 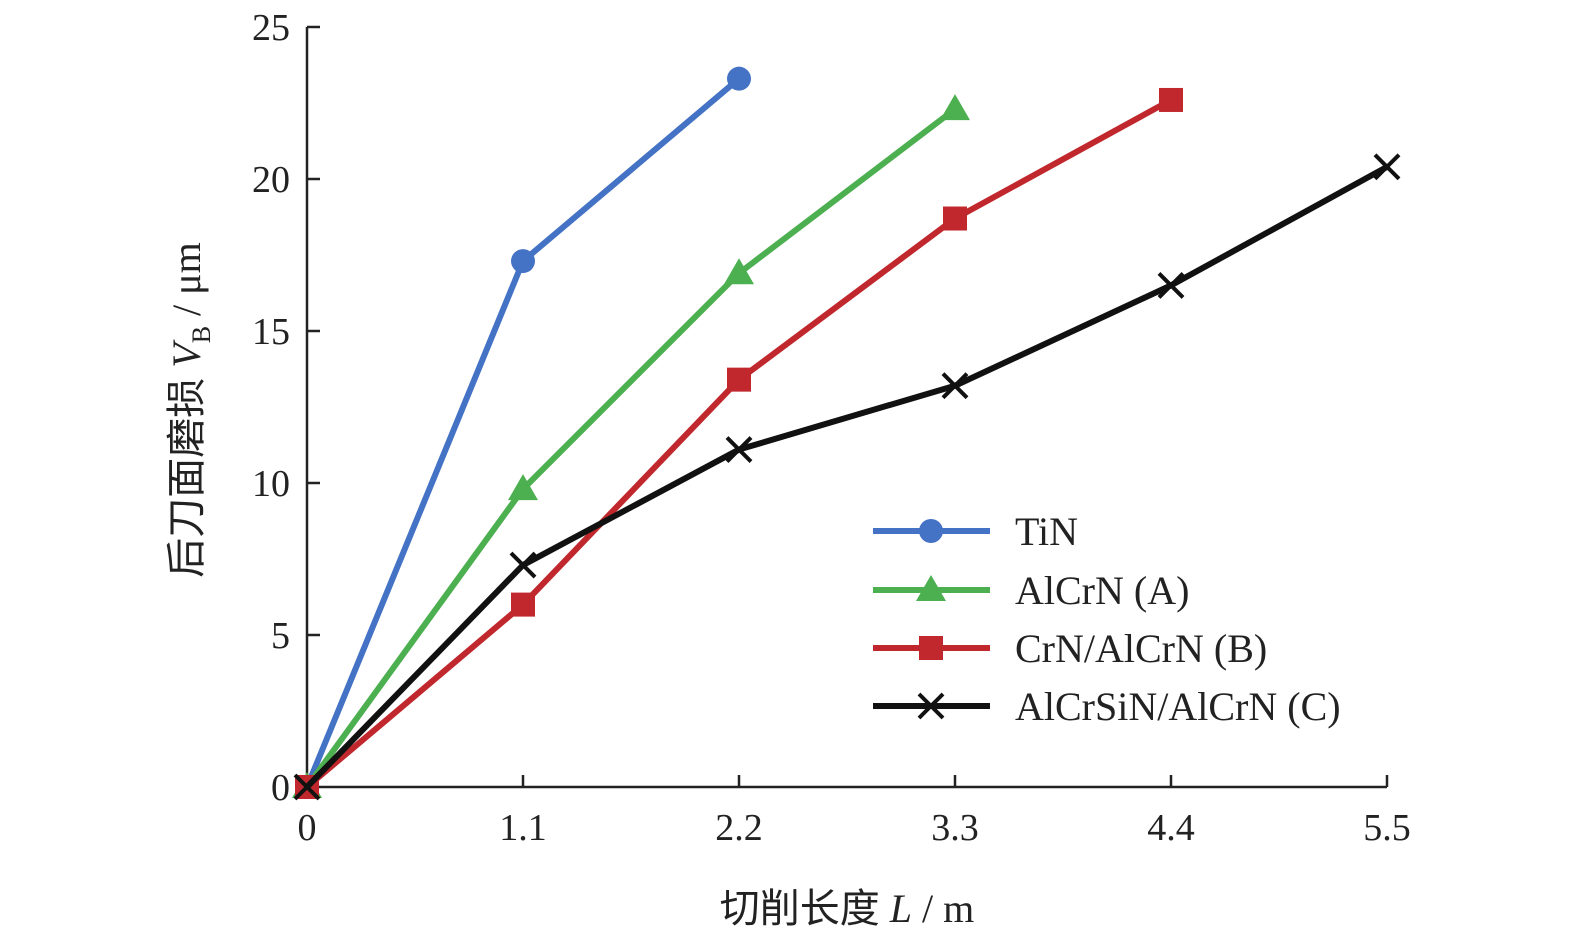 I want to click on y-axis-title: 后刀面磨损 VB / μm, so click(x=190, y=409).